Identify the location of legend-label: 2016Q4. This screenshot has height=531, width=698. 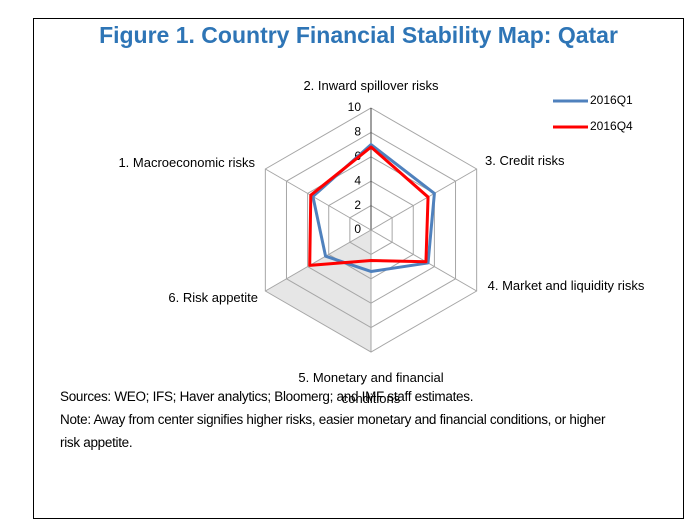
(611, 126).